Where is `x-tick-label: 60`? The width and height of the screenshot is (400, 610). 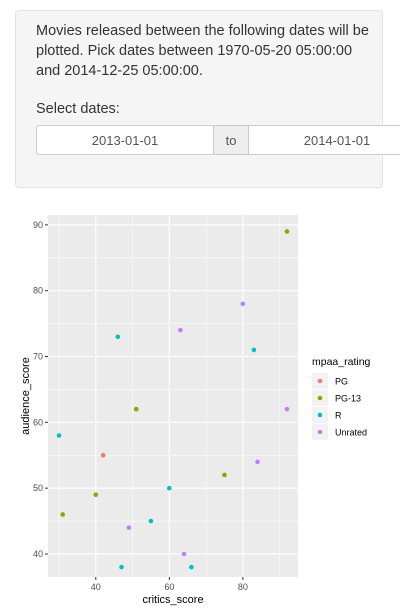 x-tick-label: 60 is located at coordinates (169, 587).